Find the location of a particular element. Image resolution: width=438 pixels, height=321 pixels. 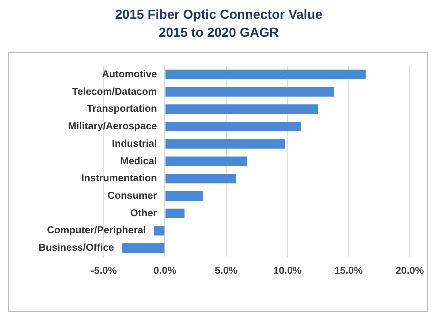

y-tick-label: Telecom/Datacom is located at coordinates (115, 92).